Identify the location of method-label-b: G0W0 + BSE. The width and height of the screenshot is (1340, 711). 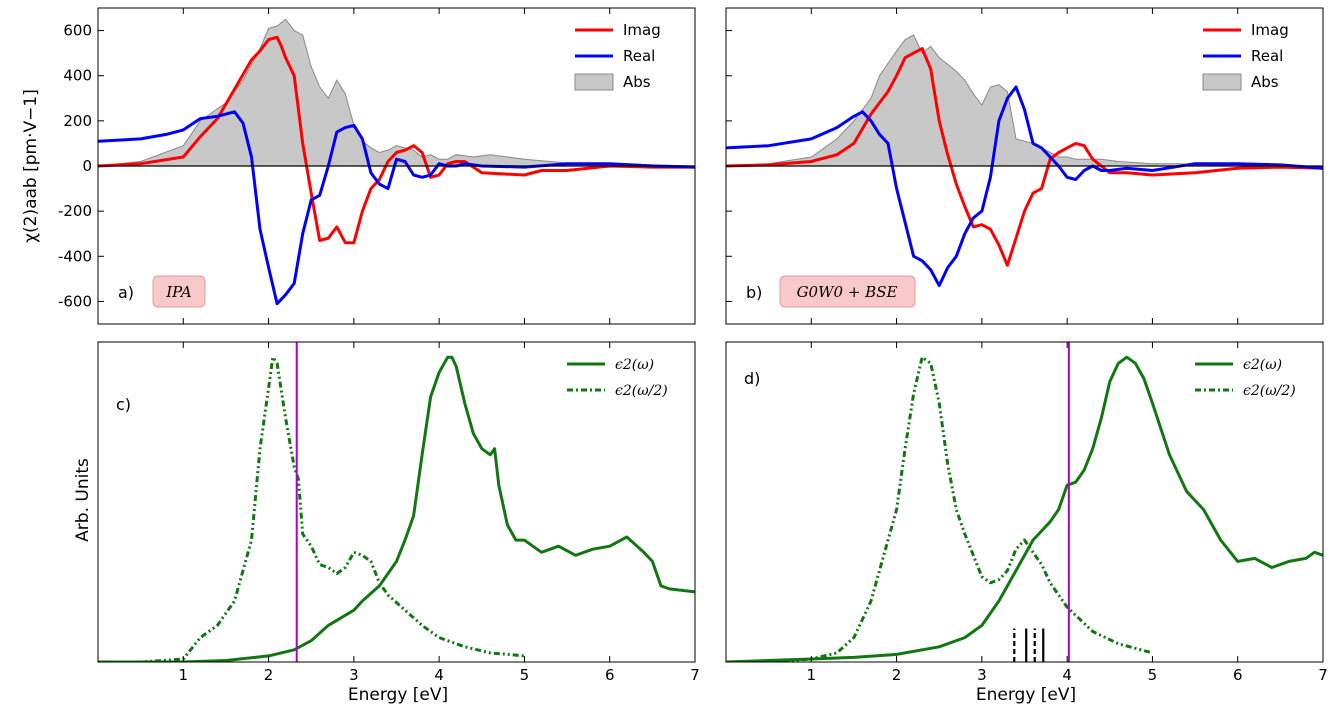
(847, 292).